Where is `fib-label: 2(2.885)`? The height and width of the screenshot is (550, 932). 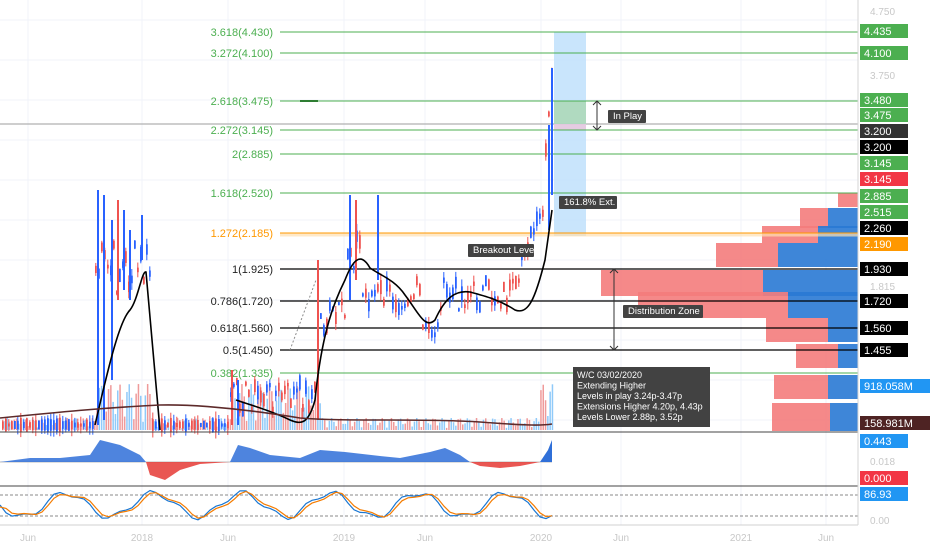
fib-label: 2(2.885) is located at coordinates (252, 155).